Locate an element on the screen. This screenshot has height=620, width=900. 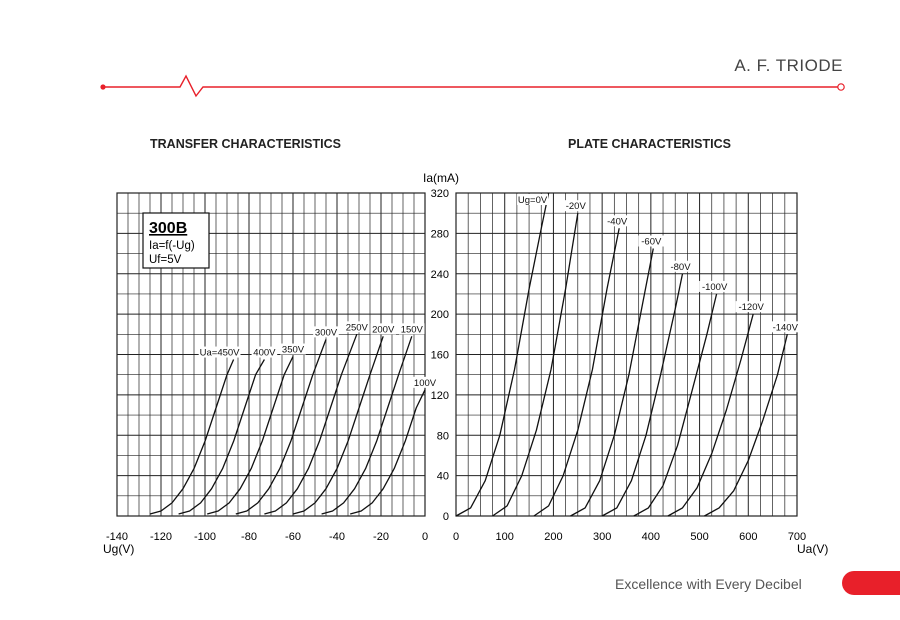
y-axis-label: Ia(mA) is located at coordinates (441, 178).